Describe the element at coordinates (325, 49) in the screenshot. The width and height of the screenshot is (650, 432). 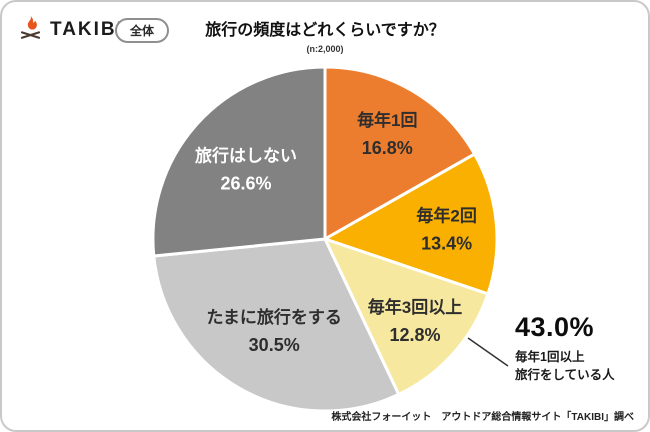
I see `sample-size-note: (n:2,000)` at that location.